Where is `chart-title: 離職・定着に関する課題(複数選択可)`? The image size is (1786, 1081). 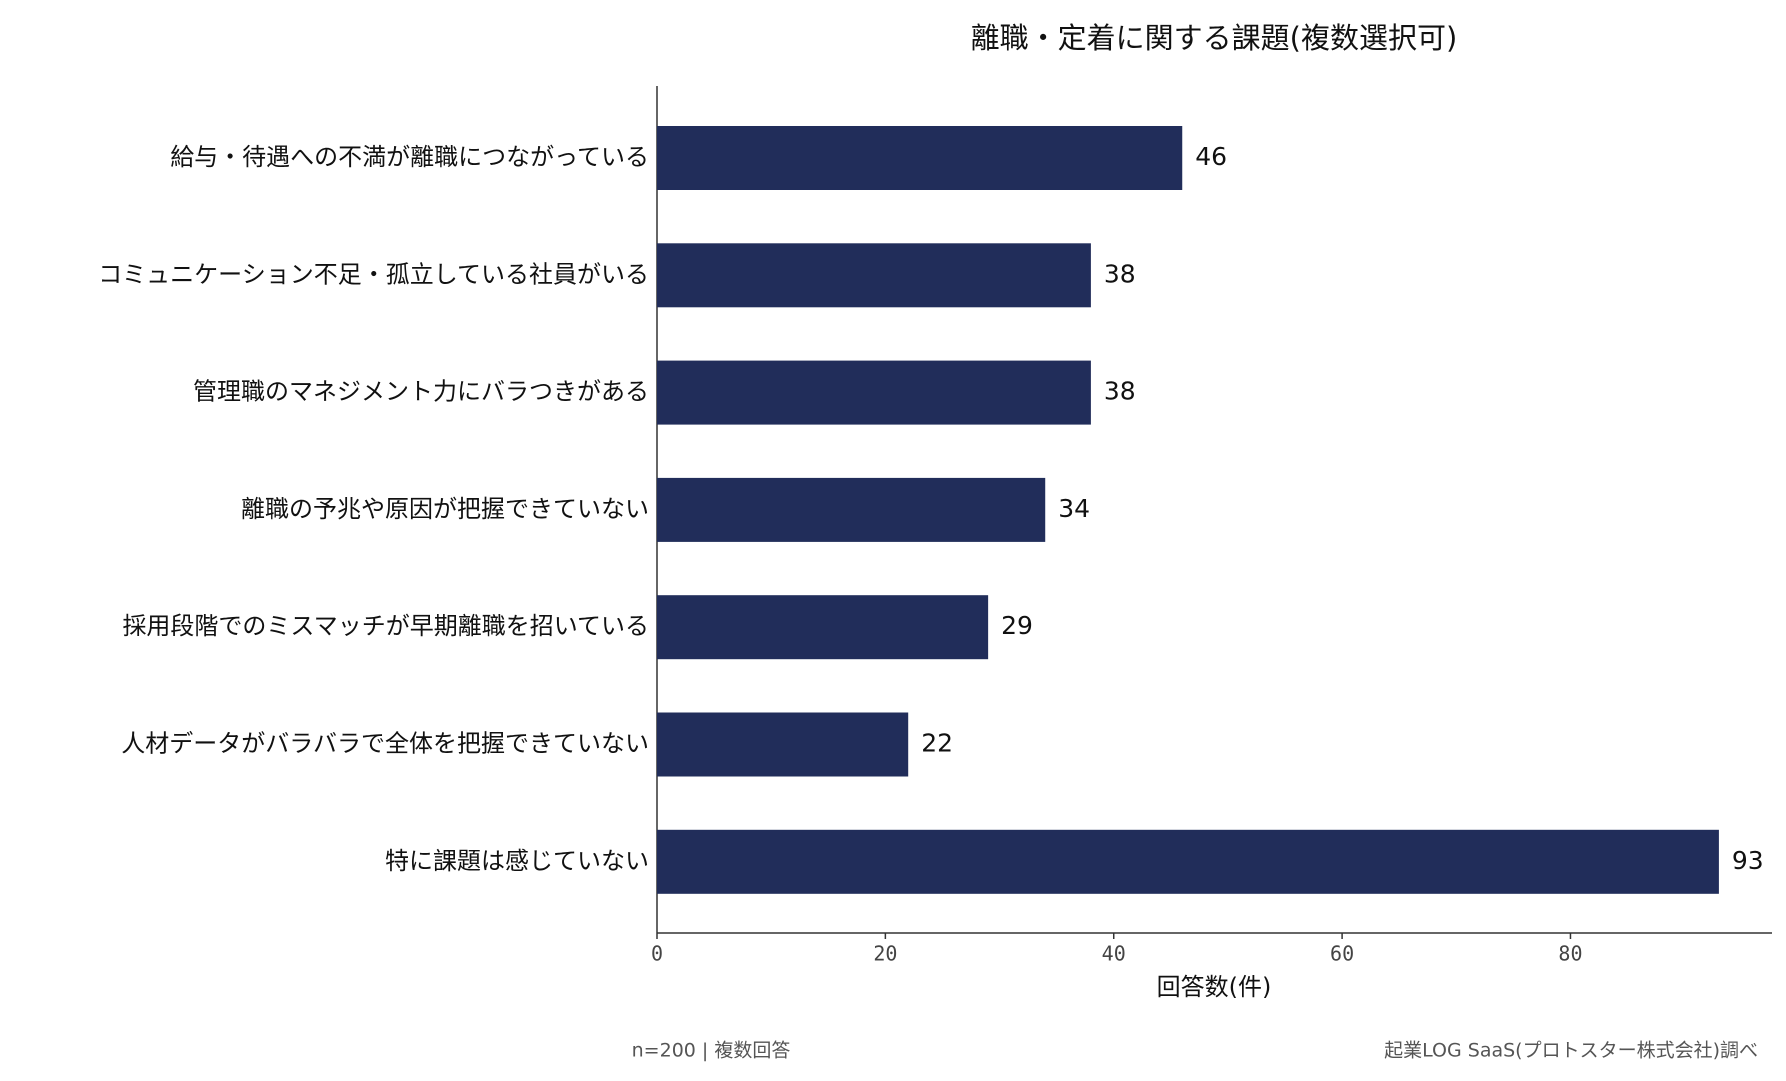
chart-title: 離職・定着に関する課題(複数選択可) is located at coordinates (1214, 38).